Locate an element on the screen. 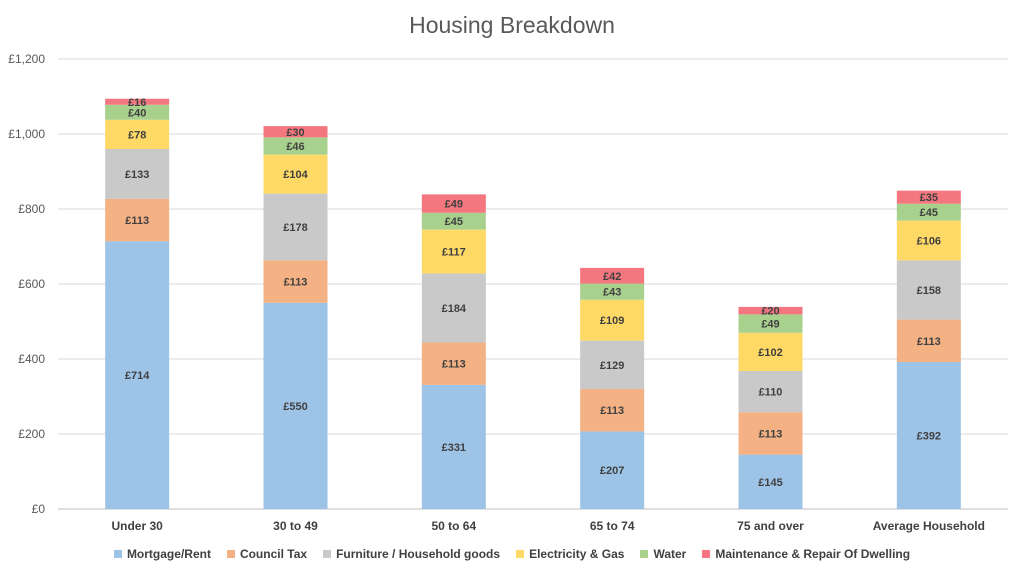  chart-title: Housing Breakdown is located at coordinates (512, 25).